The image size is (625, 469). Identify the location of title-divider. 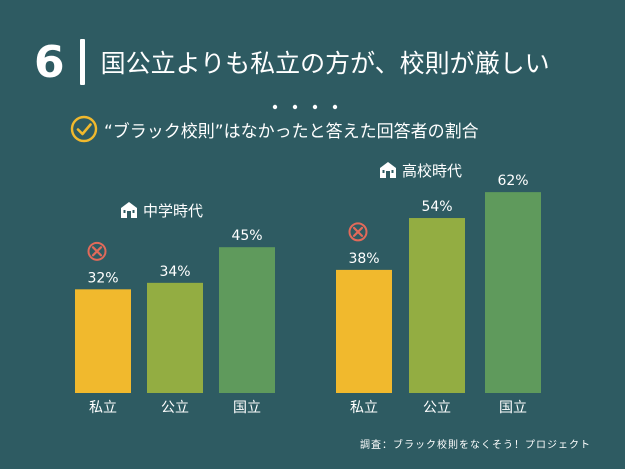
(82, 62).